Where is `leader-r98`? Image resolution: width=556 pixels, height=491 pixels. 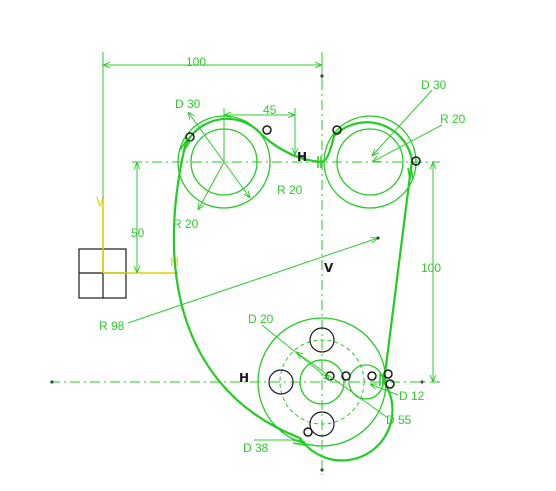 leader-r98 is located at coordinates (252, 281).